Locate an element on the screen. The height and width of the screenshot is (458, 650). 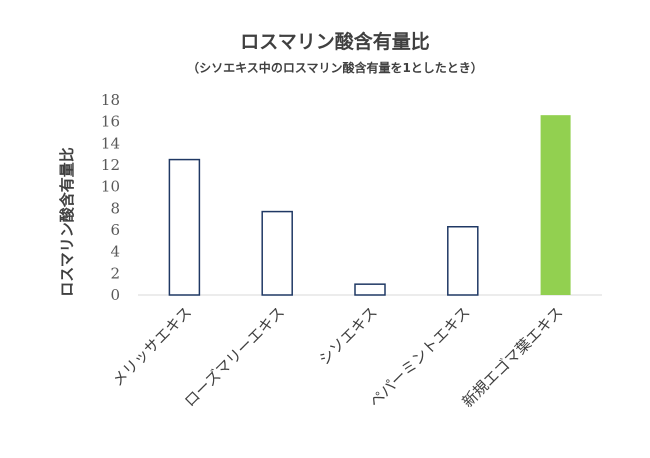
y-tick-label: 14 is located at coordinates (110, 143).